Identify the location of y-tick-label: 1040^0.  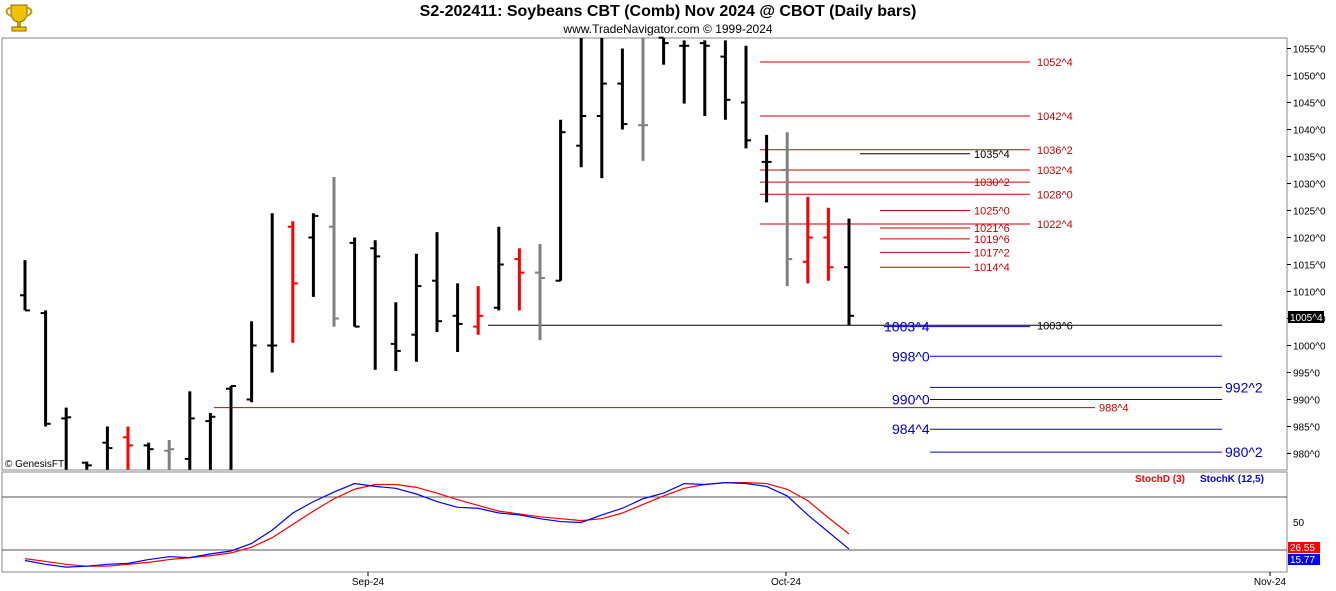
(1309, 131).